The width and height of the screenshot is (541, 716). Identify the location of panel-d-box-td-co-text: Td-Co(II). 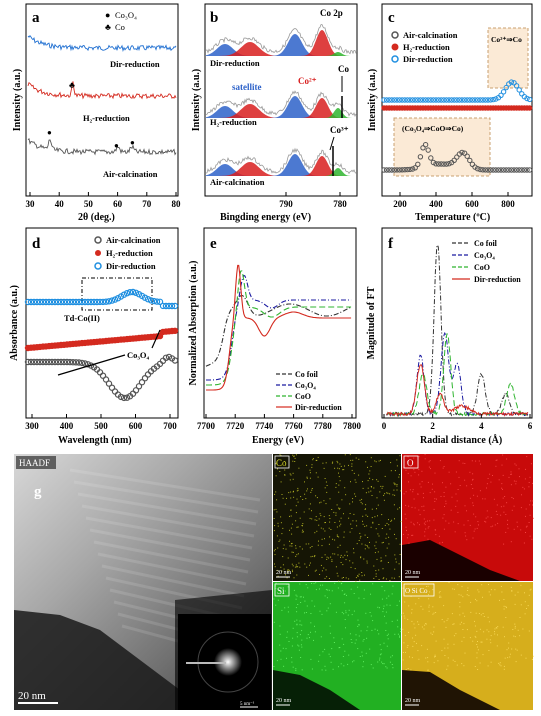
(82, 318).